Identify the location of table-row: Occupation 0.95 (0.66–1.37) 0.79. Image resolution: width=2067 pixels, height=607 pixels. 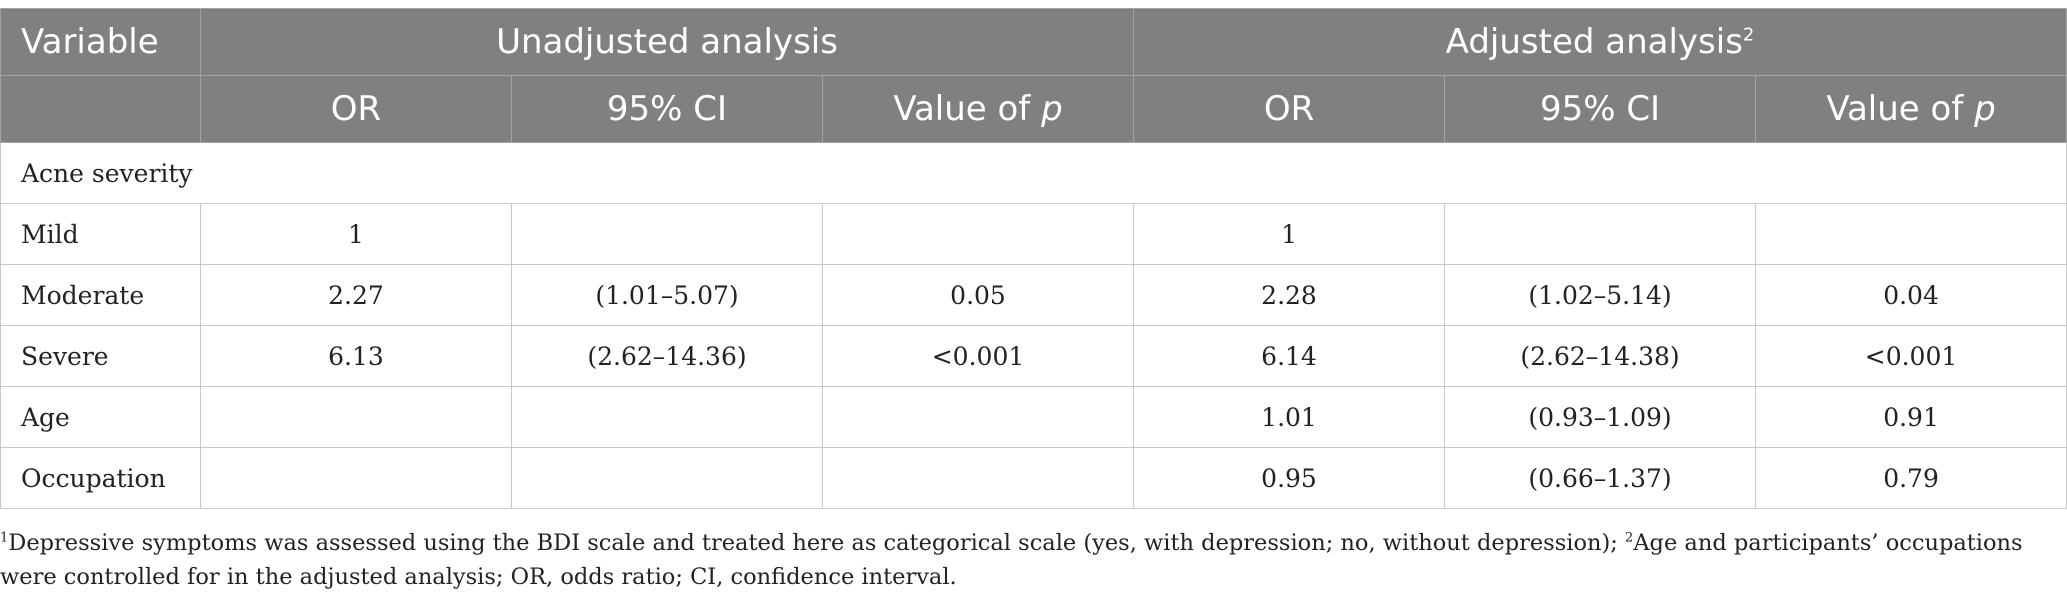
(1033, 478).